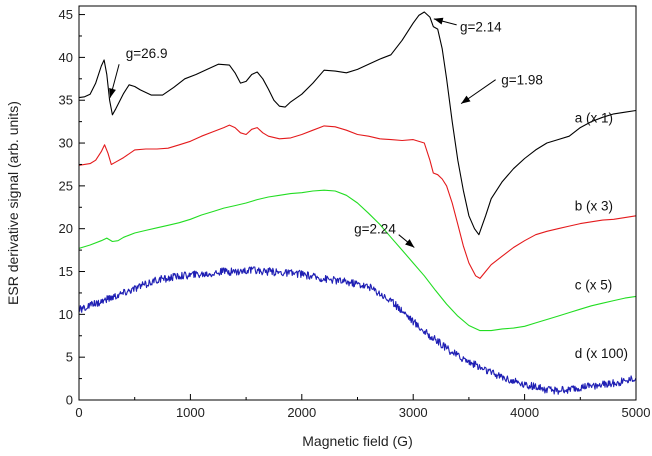 This screenshot has width=652, height=456. I want to click on series-label-a: a (x 1), so click(594, 117).